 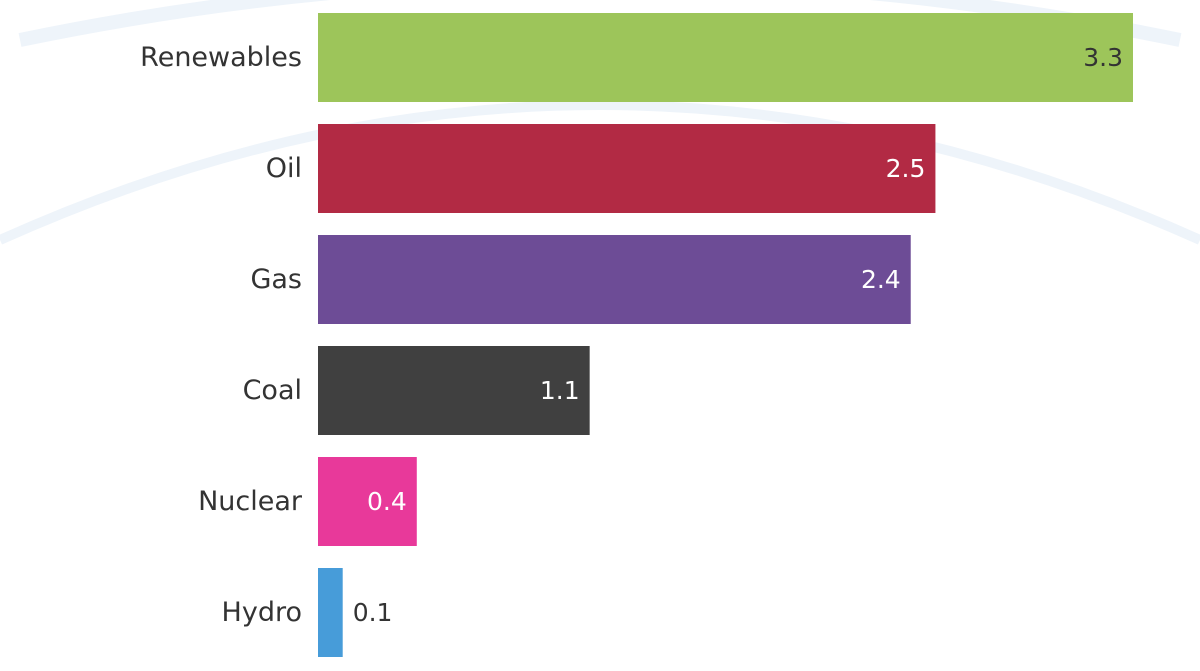 I want to click on value-label-hydro: 0.1, so click(x=373, y=612).